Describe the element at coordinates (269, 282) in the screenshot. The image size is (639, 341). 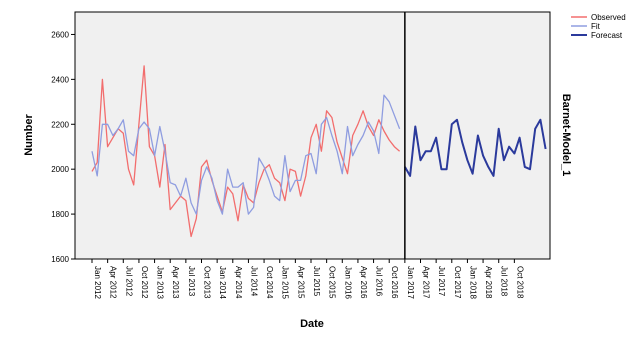
I see `x-tick-label: Oct 2014` at that location.